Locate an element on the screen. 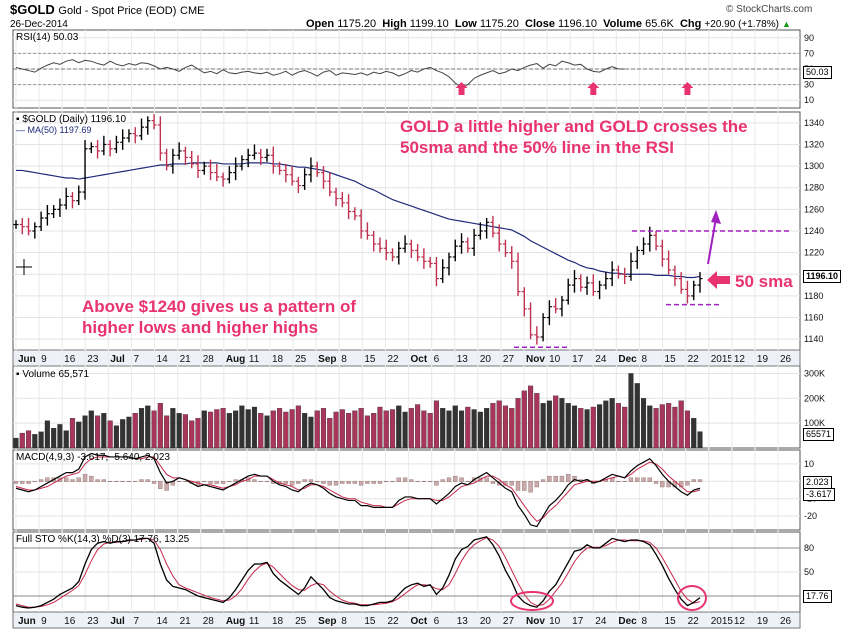 The width and height of the screenshot is (844, 634). date-tick: Jun is located at coordinates (27, 621).